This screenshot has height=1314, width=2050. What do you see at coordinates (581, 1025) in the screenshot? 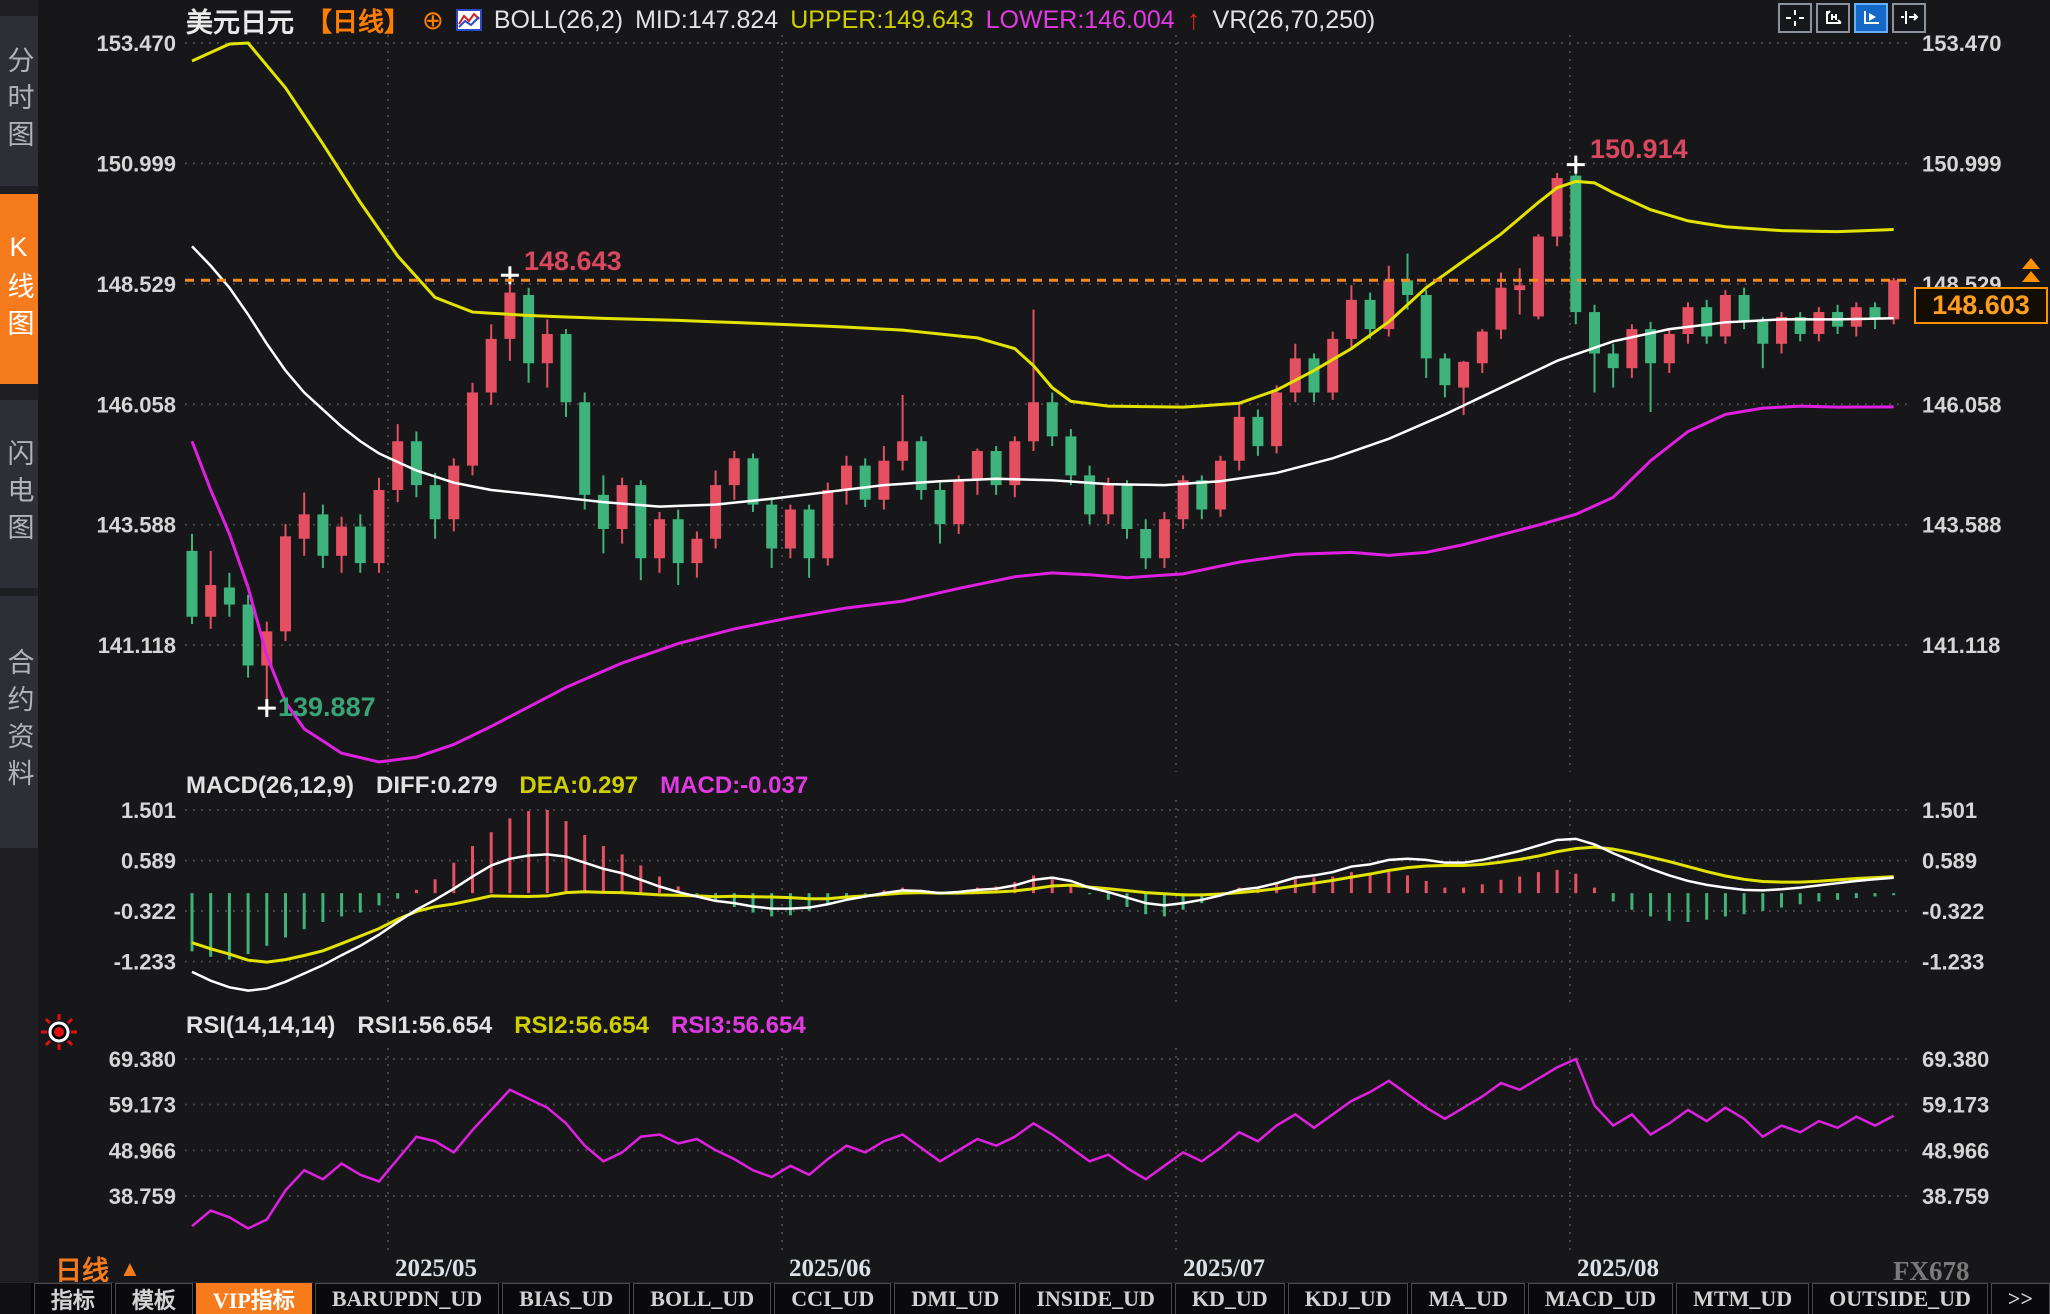
I see `rsi2-value: RSI2:56.654` at bounding box center [581, 1025].